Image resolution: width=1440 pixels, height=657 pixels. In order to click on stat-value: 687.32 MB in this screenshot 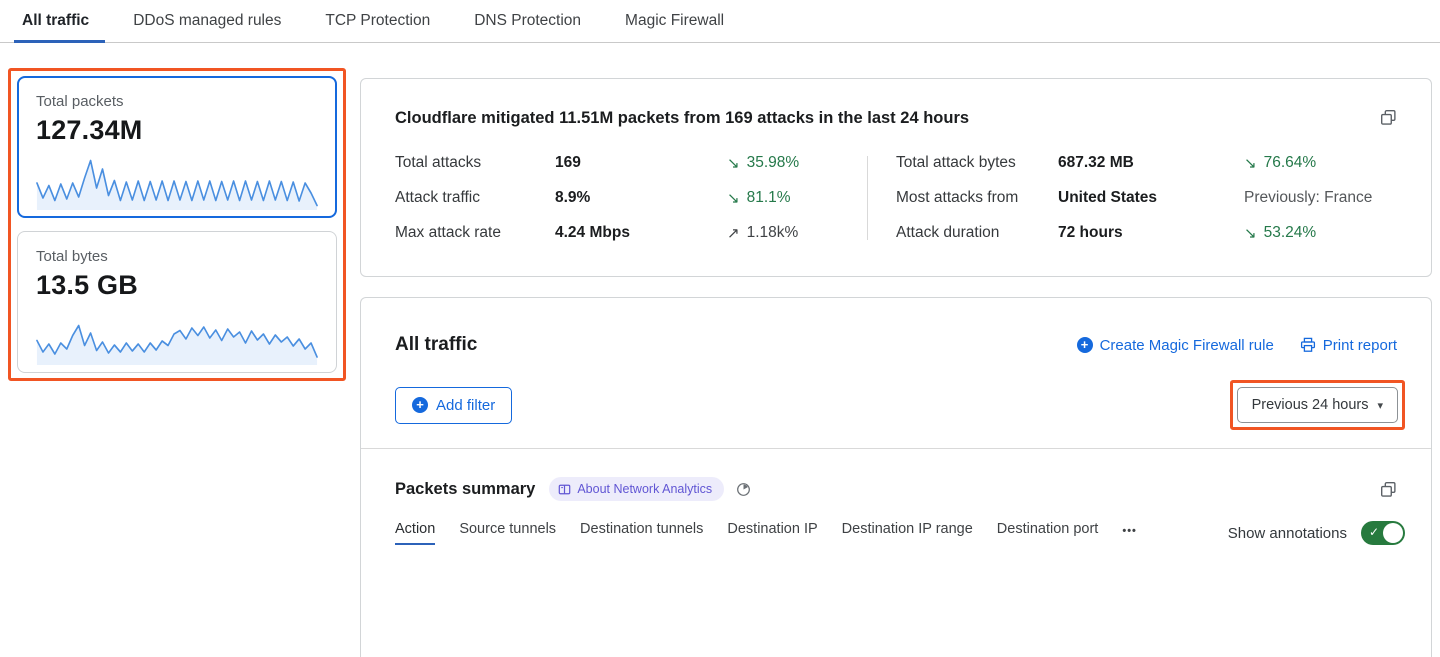, I will do `click(1096, 162)`.